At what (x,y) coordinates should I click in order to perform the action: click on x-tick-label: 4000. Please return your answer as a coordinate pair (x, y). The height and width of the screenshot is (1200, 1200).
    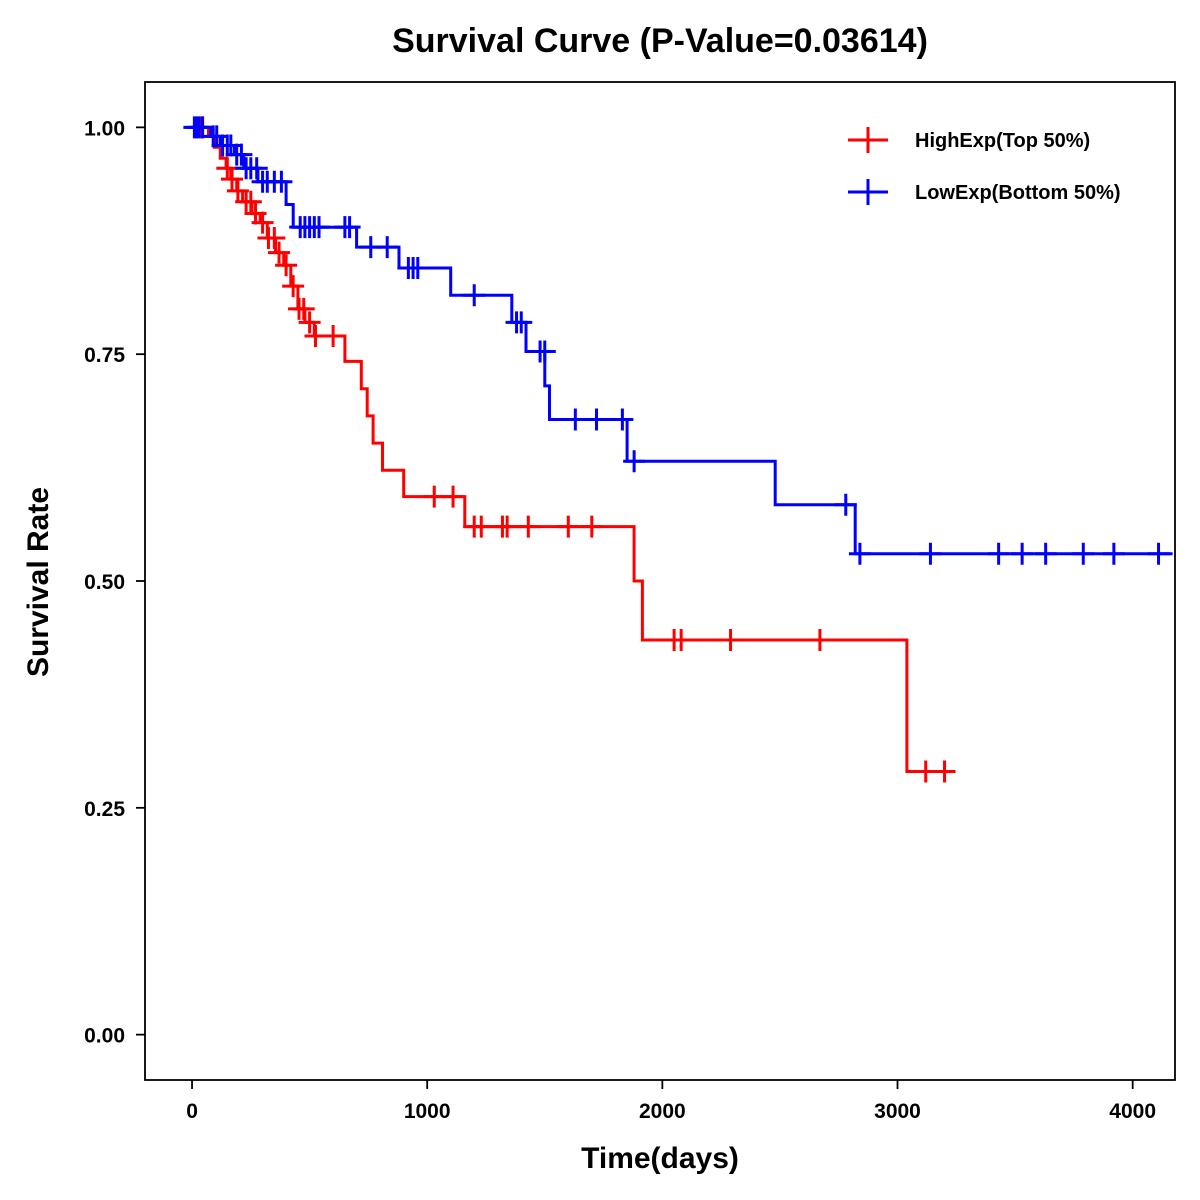
    Looking at the image, I should click on (1132, 1111).